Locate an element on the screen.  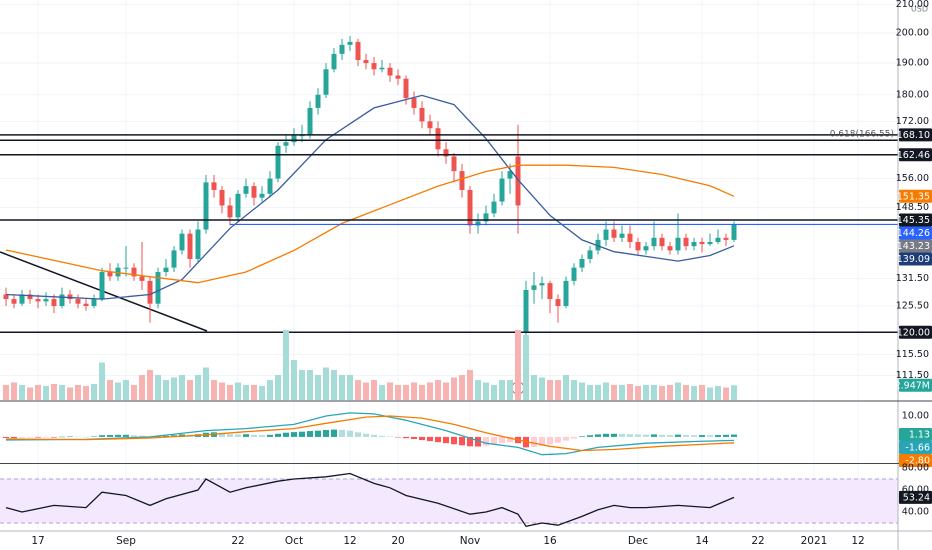
unit-label: USD is located at coordinates (919, 9).